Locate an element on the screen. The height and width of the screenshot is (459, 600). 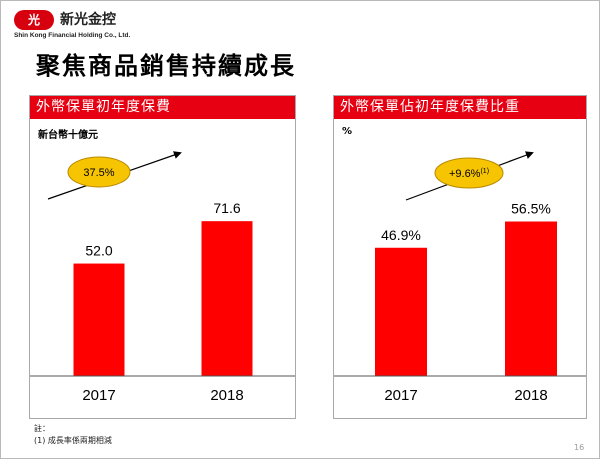
logo-mark-icon: 光 is located at coordinates (34, 20).